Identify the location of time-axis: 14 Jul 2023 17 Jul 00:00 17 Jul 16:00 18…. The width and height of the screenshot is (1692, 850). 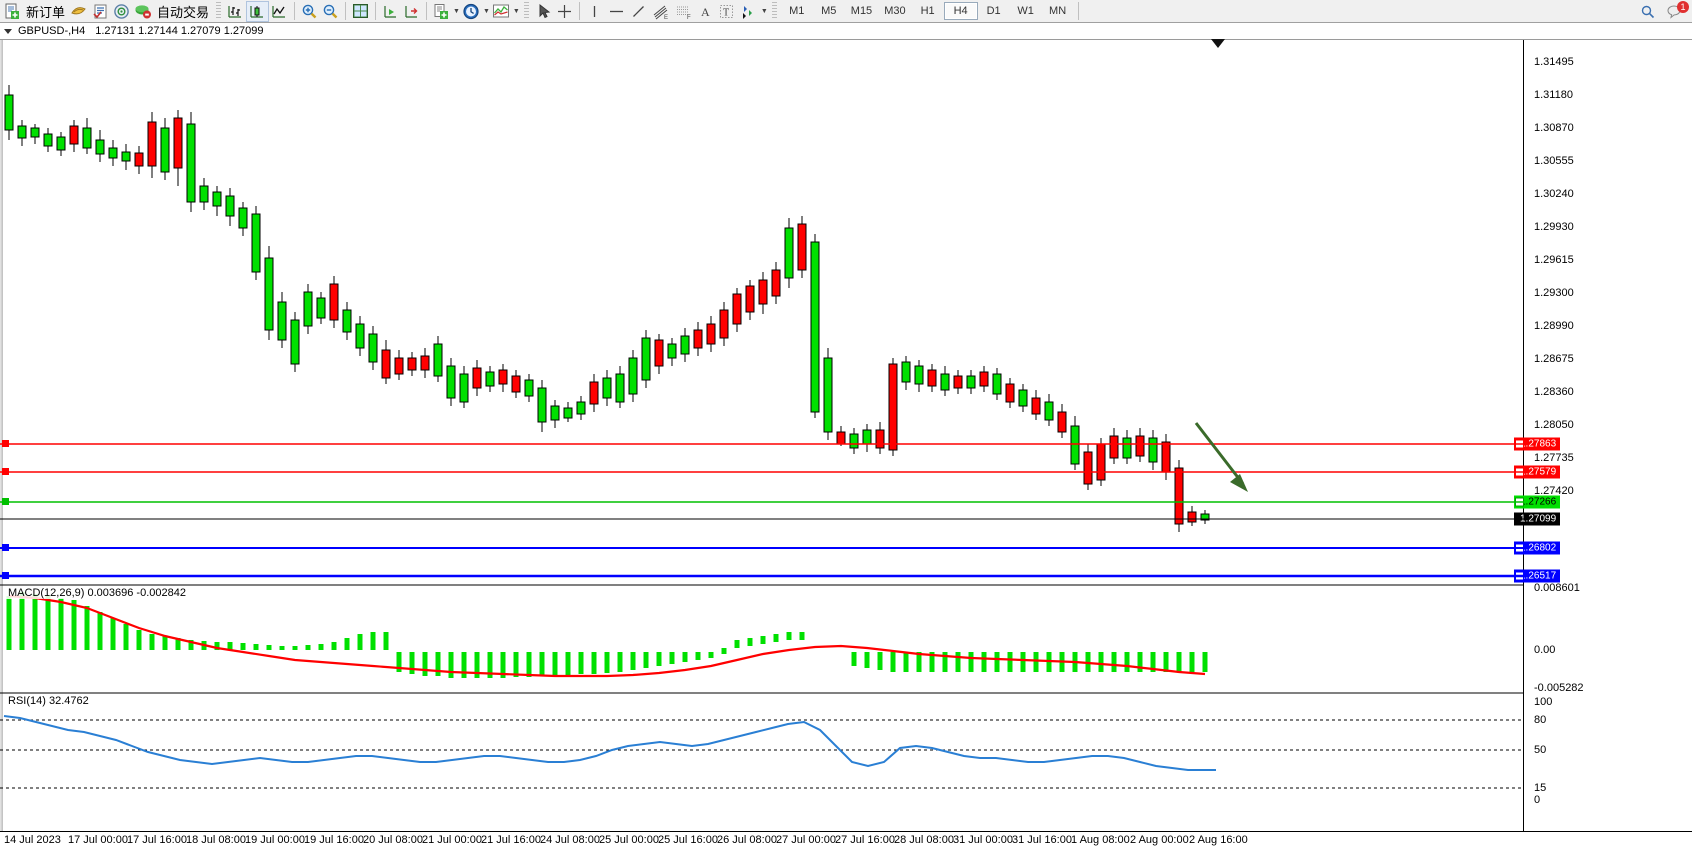
(846, 840).